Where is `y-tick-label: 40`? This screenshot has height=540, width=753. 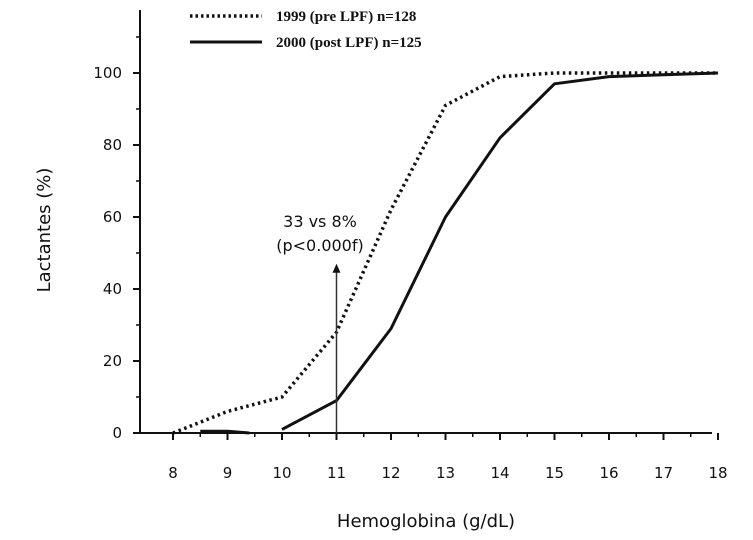
y-tick-label: 40 is located at coordinates (112, 289).